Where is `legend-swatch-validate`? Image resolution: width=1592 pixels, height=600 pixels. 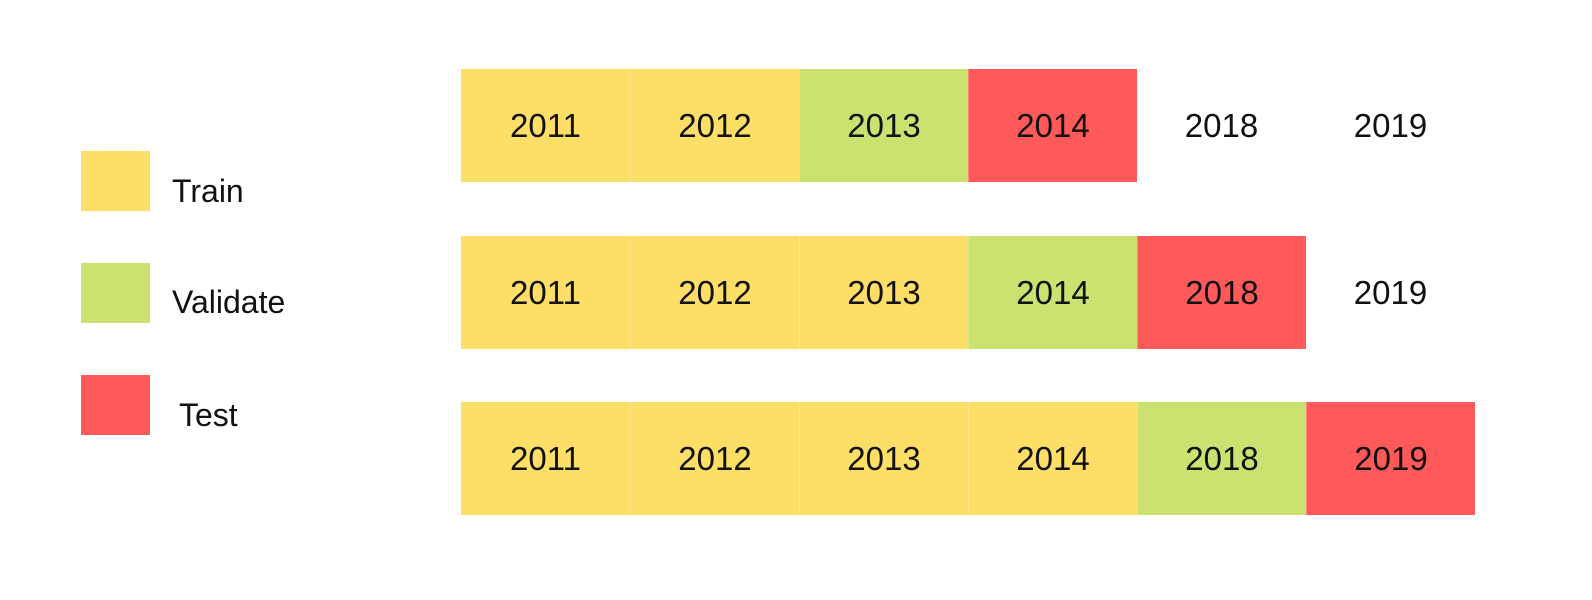
legend-swatch-validate is located at coordinates (115, 293).